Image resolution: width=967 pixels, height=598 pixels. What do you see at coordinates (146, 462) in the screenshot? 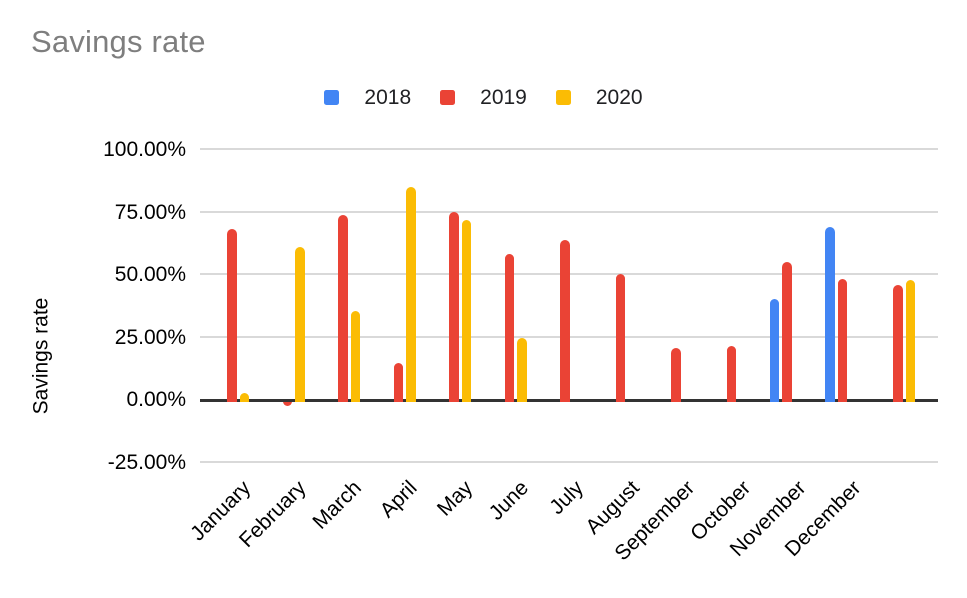
I see `y-tick-label--25: -25.00%` at bounding box center [146, 462].